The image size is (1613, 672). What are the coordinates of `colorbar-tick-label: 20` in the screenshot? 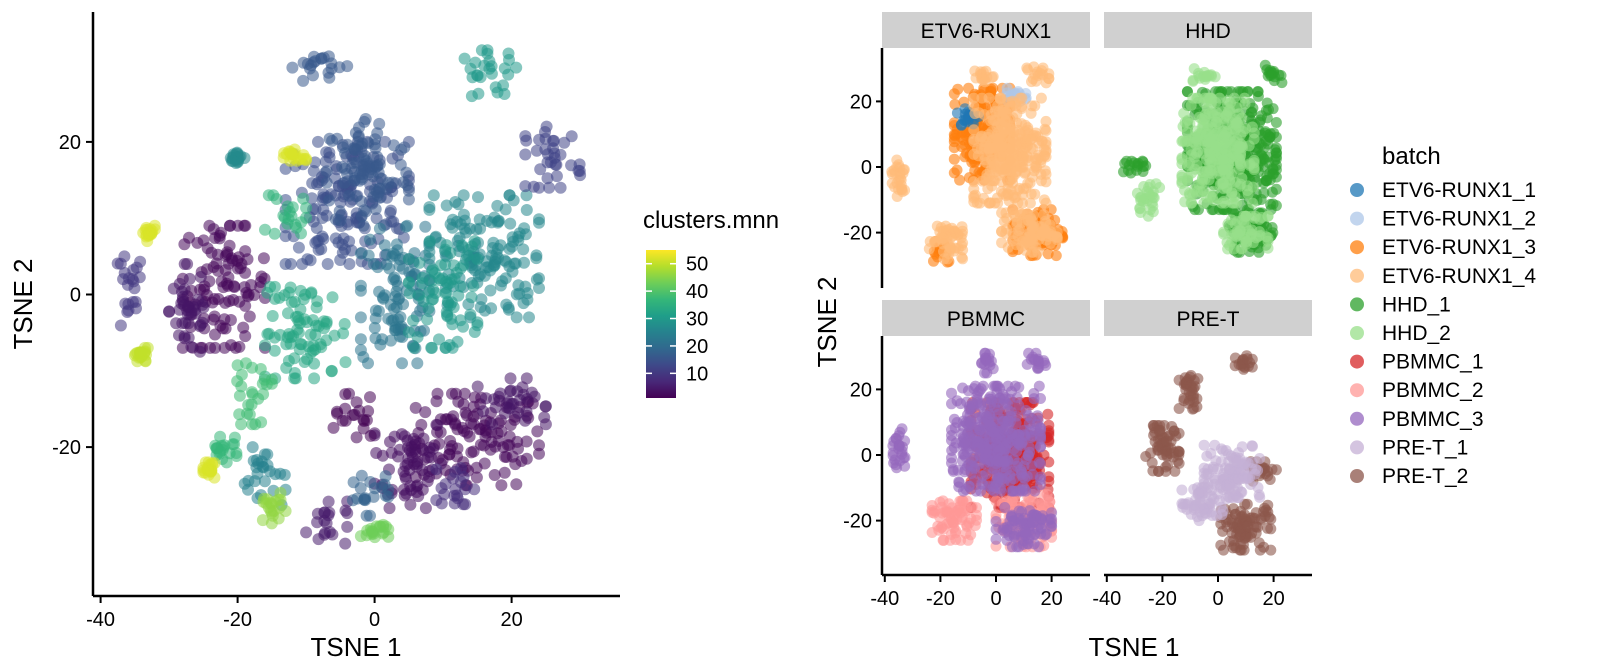 It's located at (697, 347).